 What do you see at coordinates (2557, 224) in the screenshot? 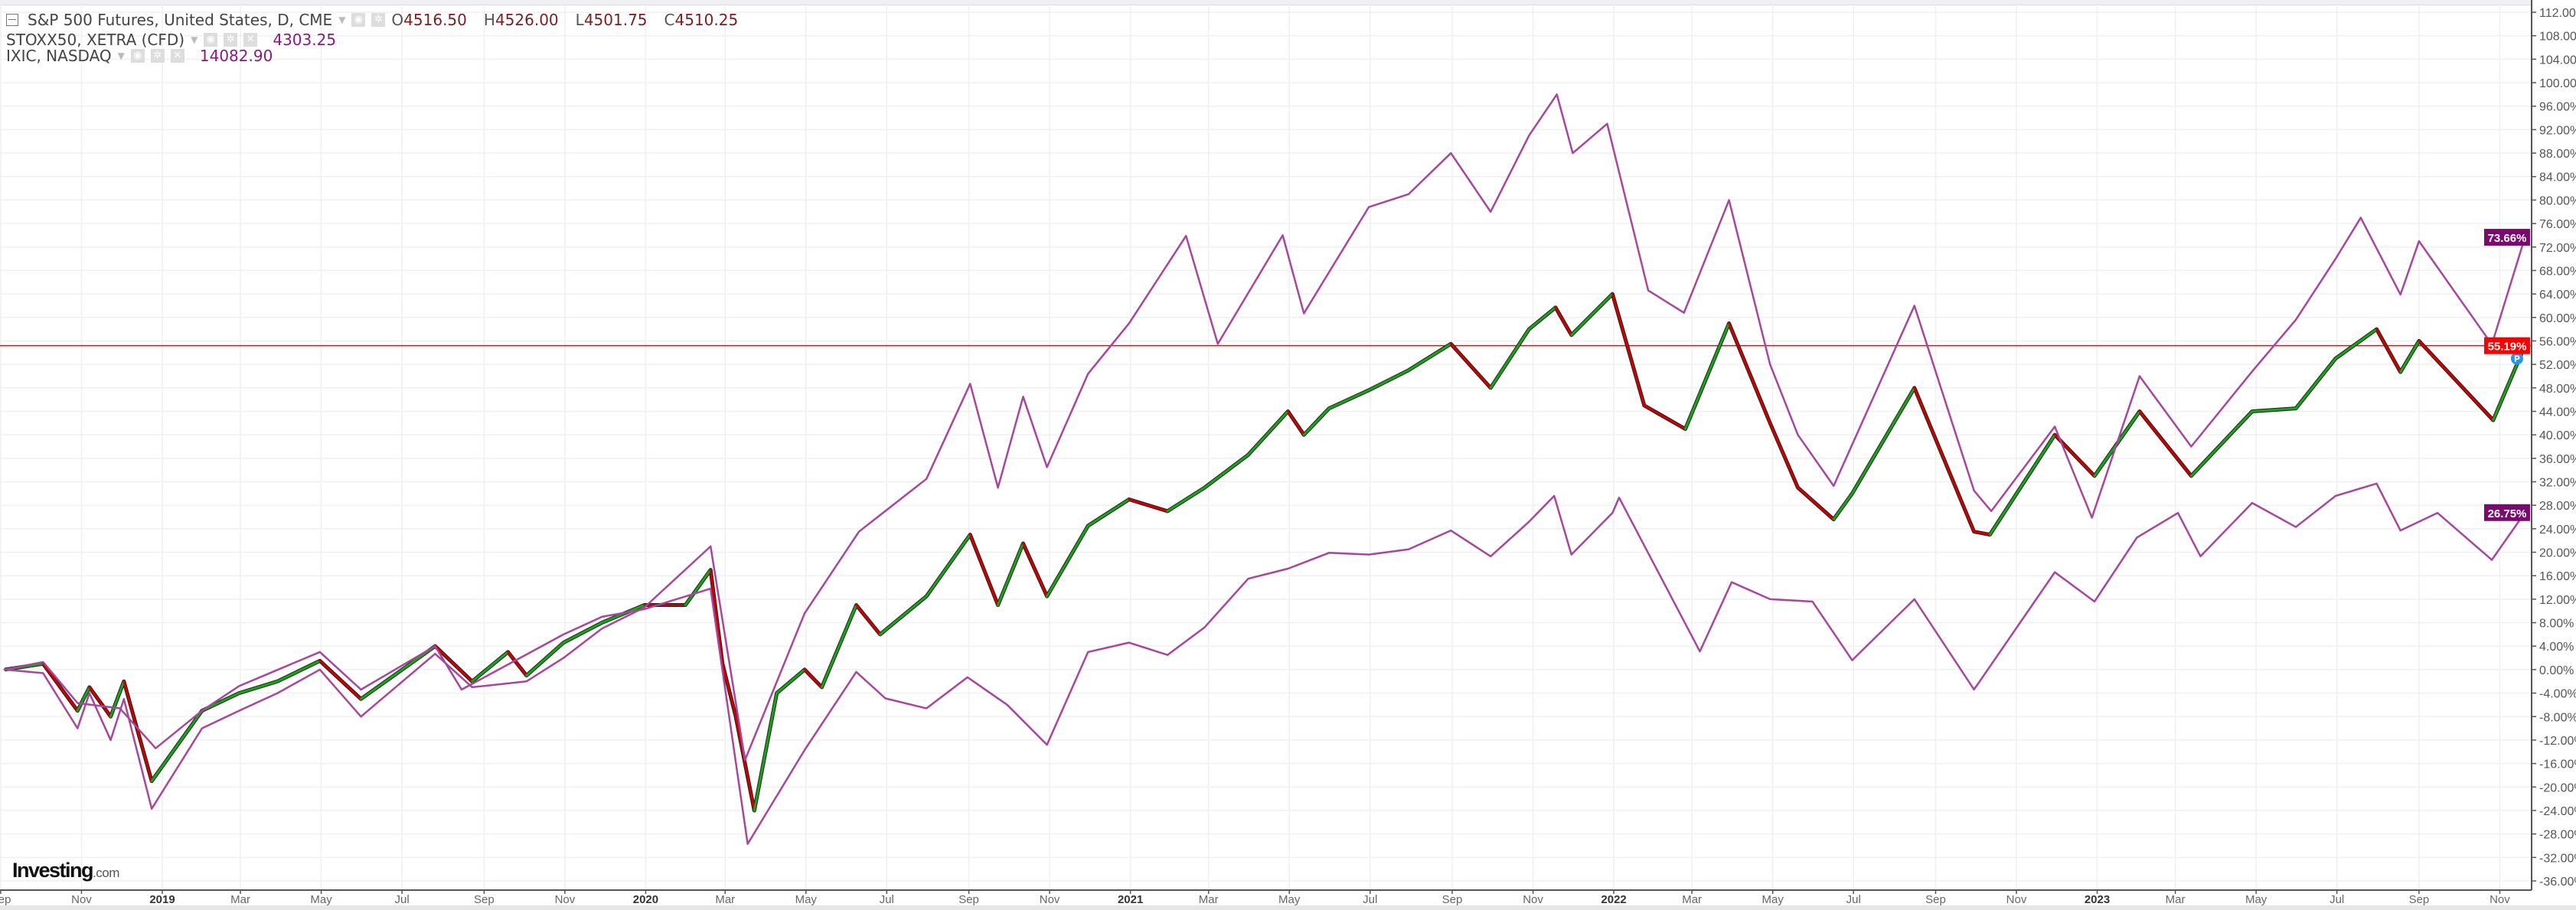
I see `y-tick-label: 76.00%` at bounding box center [2557, 224].